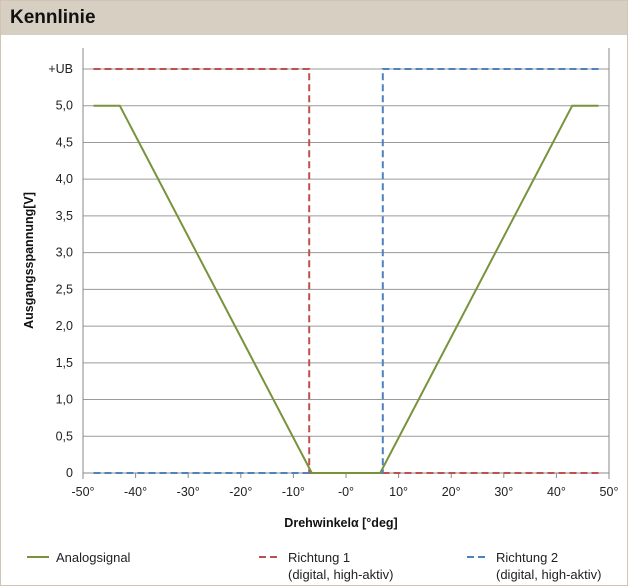 The image size is (628, 586). I want to click on x-tick-label: 40°, so click(556, 492).